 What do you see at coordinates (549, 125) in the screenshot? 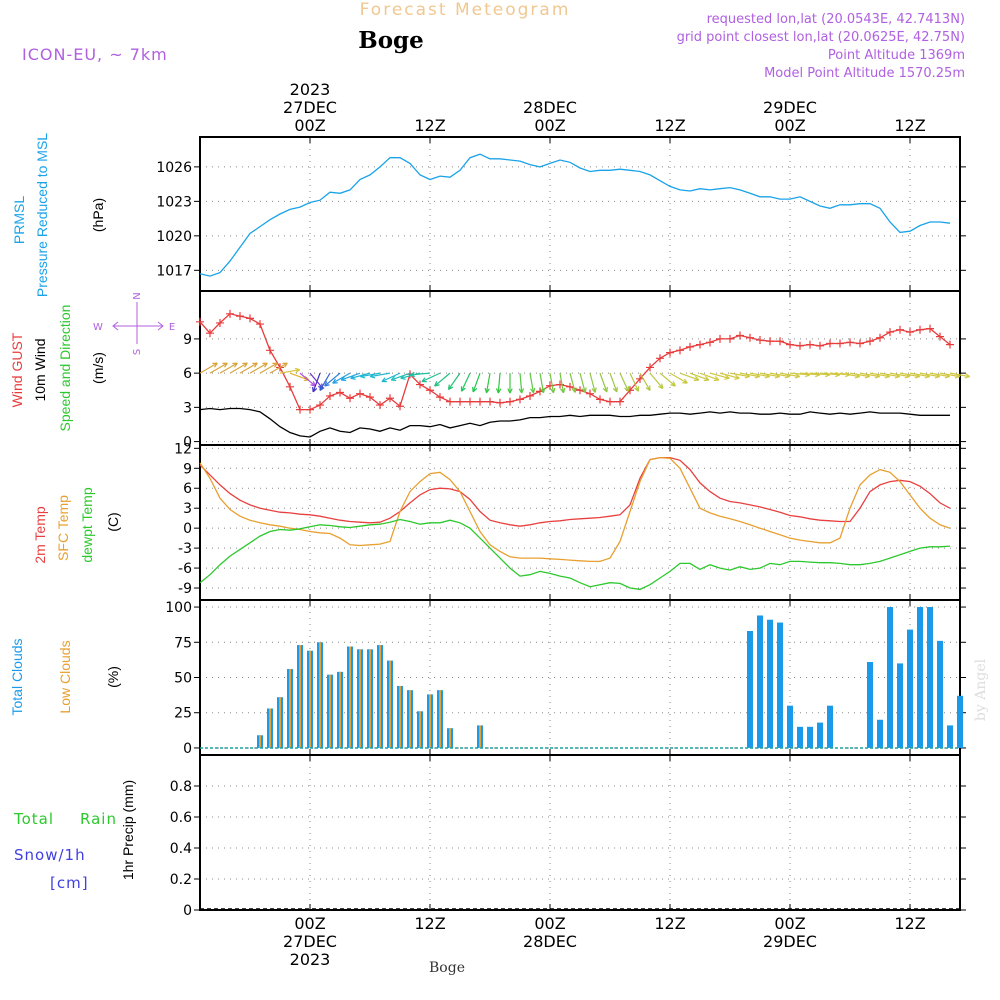
I see `top-time-label: 00Z` at bounding box center [549, 125].